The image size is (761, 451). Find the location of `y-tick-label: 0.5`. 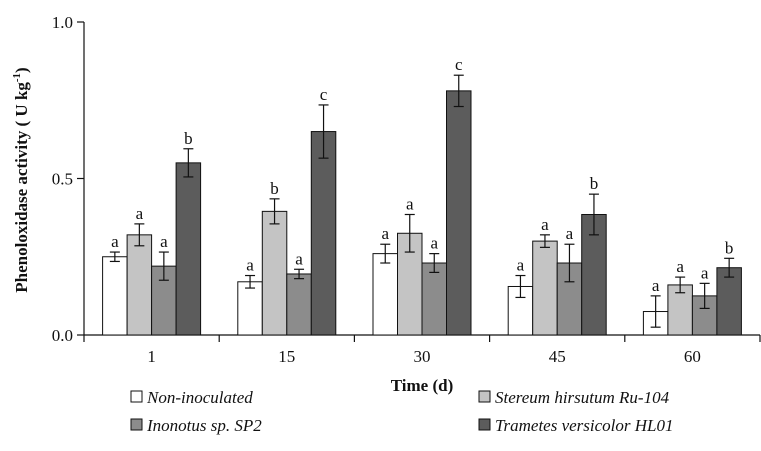

y-tick-label: 0.5 is located at coordinates (62, 179).